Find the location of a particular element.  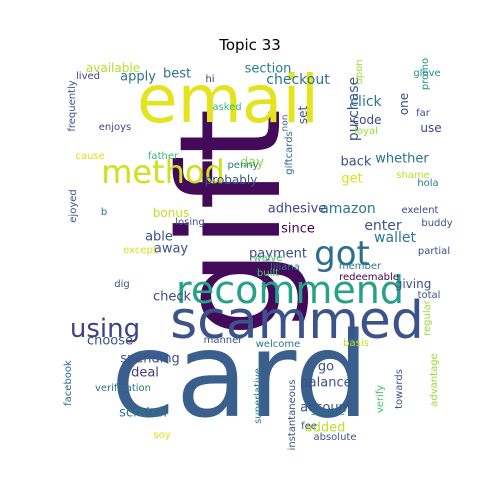

cloud-word: enter is located at coordinates (383, 226).